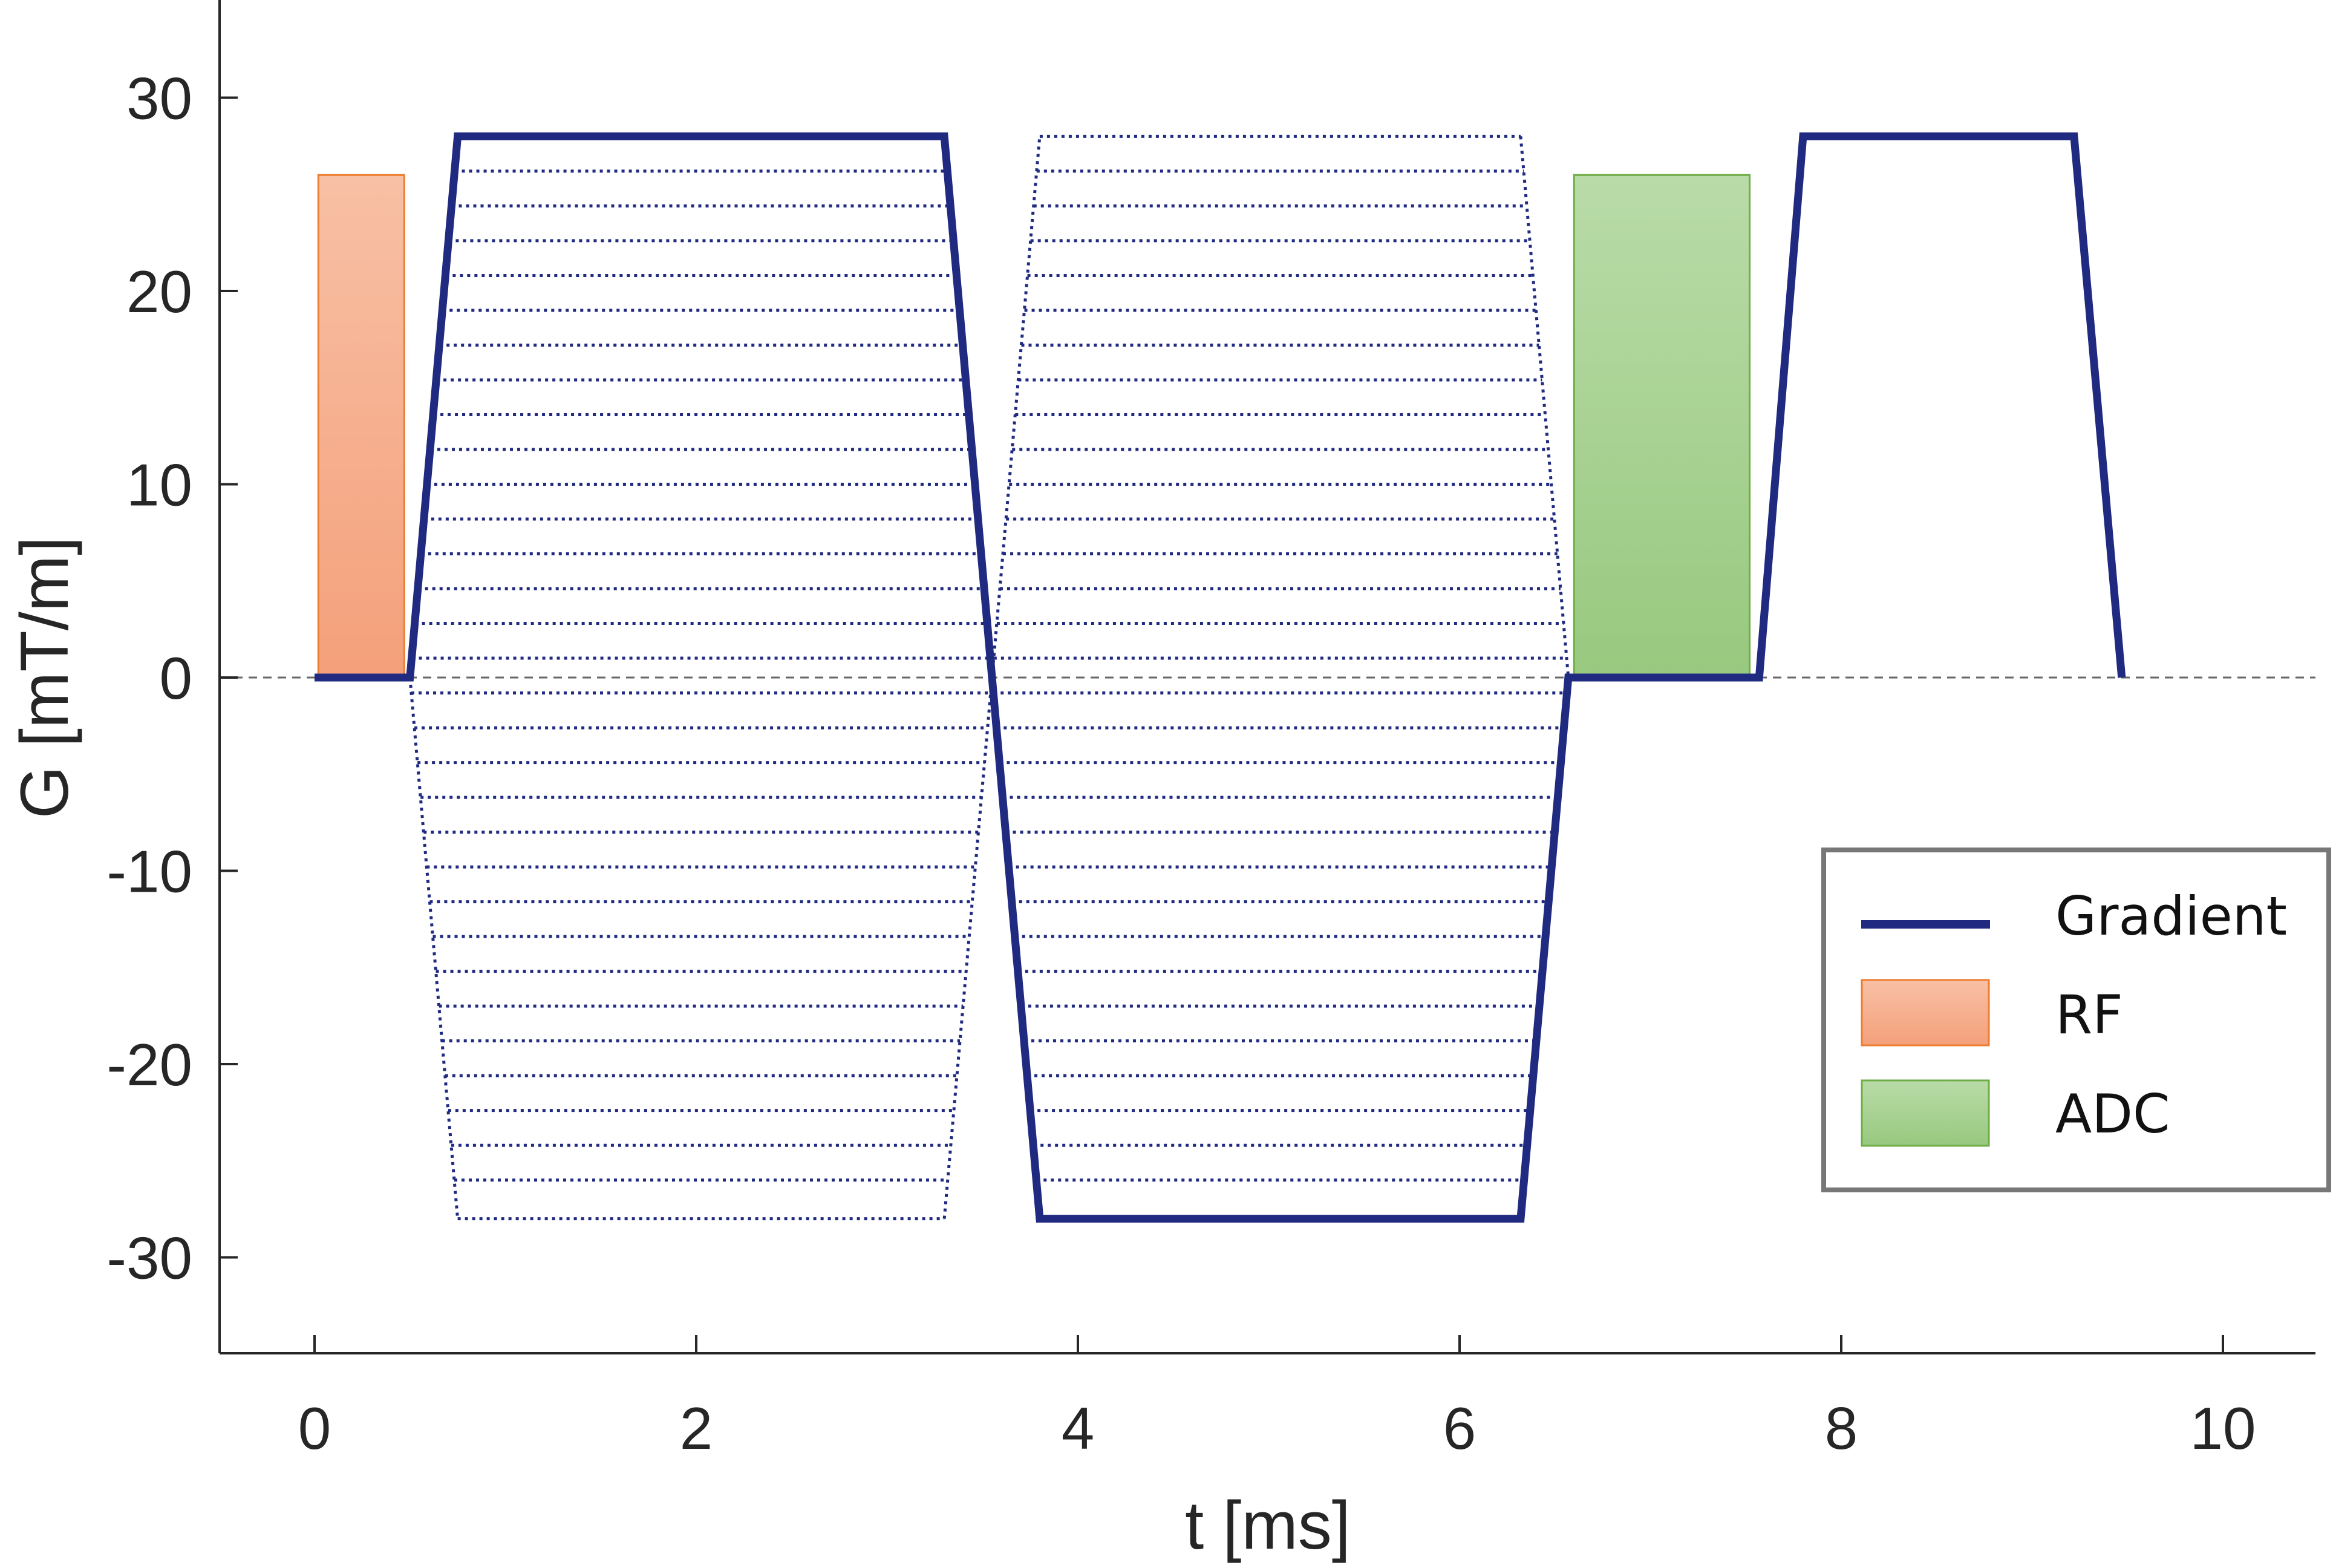  Describe the element at coordinates (44, 678) in the screenshot. I see `y-axis-label: G [mT/m]` at that location.